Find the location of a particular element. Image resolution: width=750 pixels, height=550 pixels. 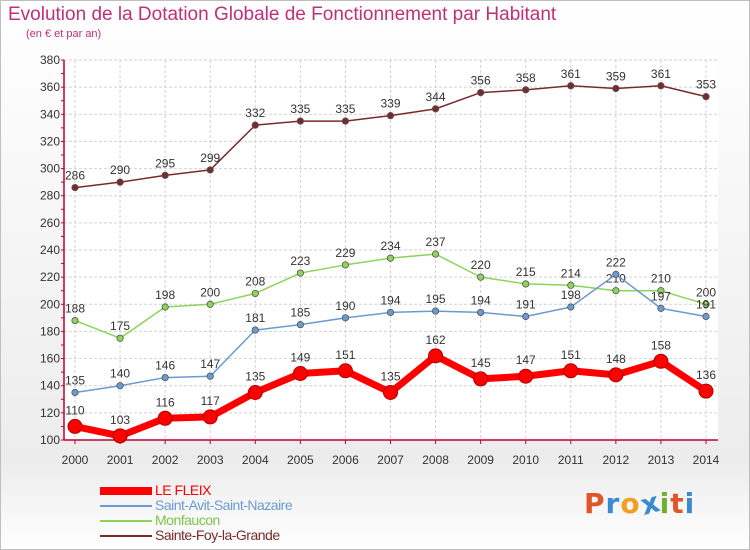

data-label: 181 is located at coordinates (255, 318).